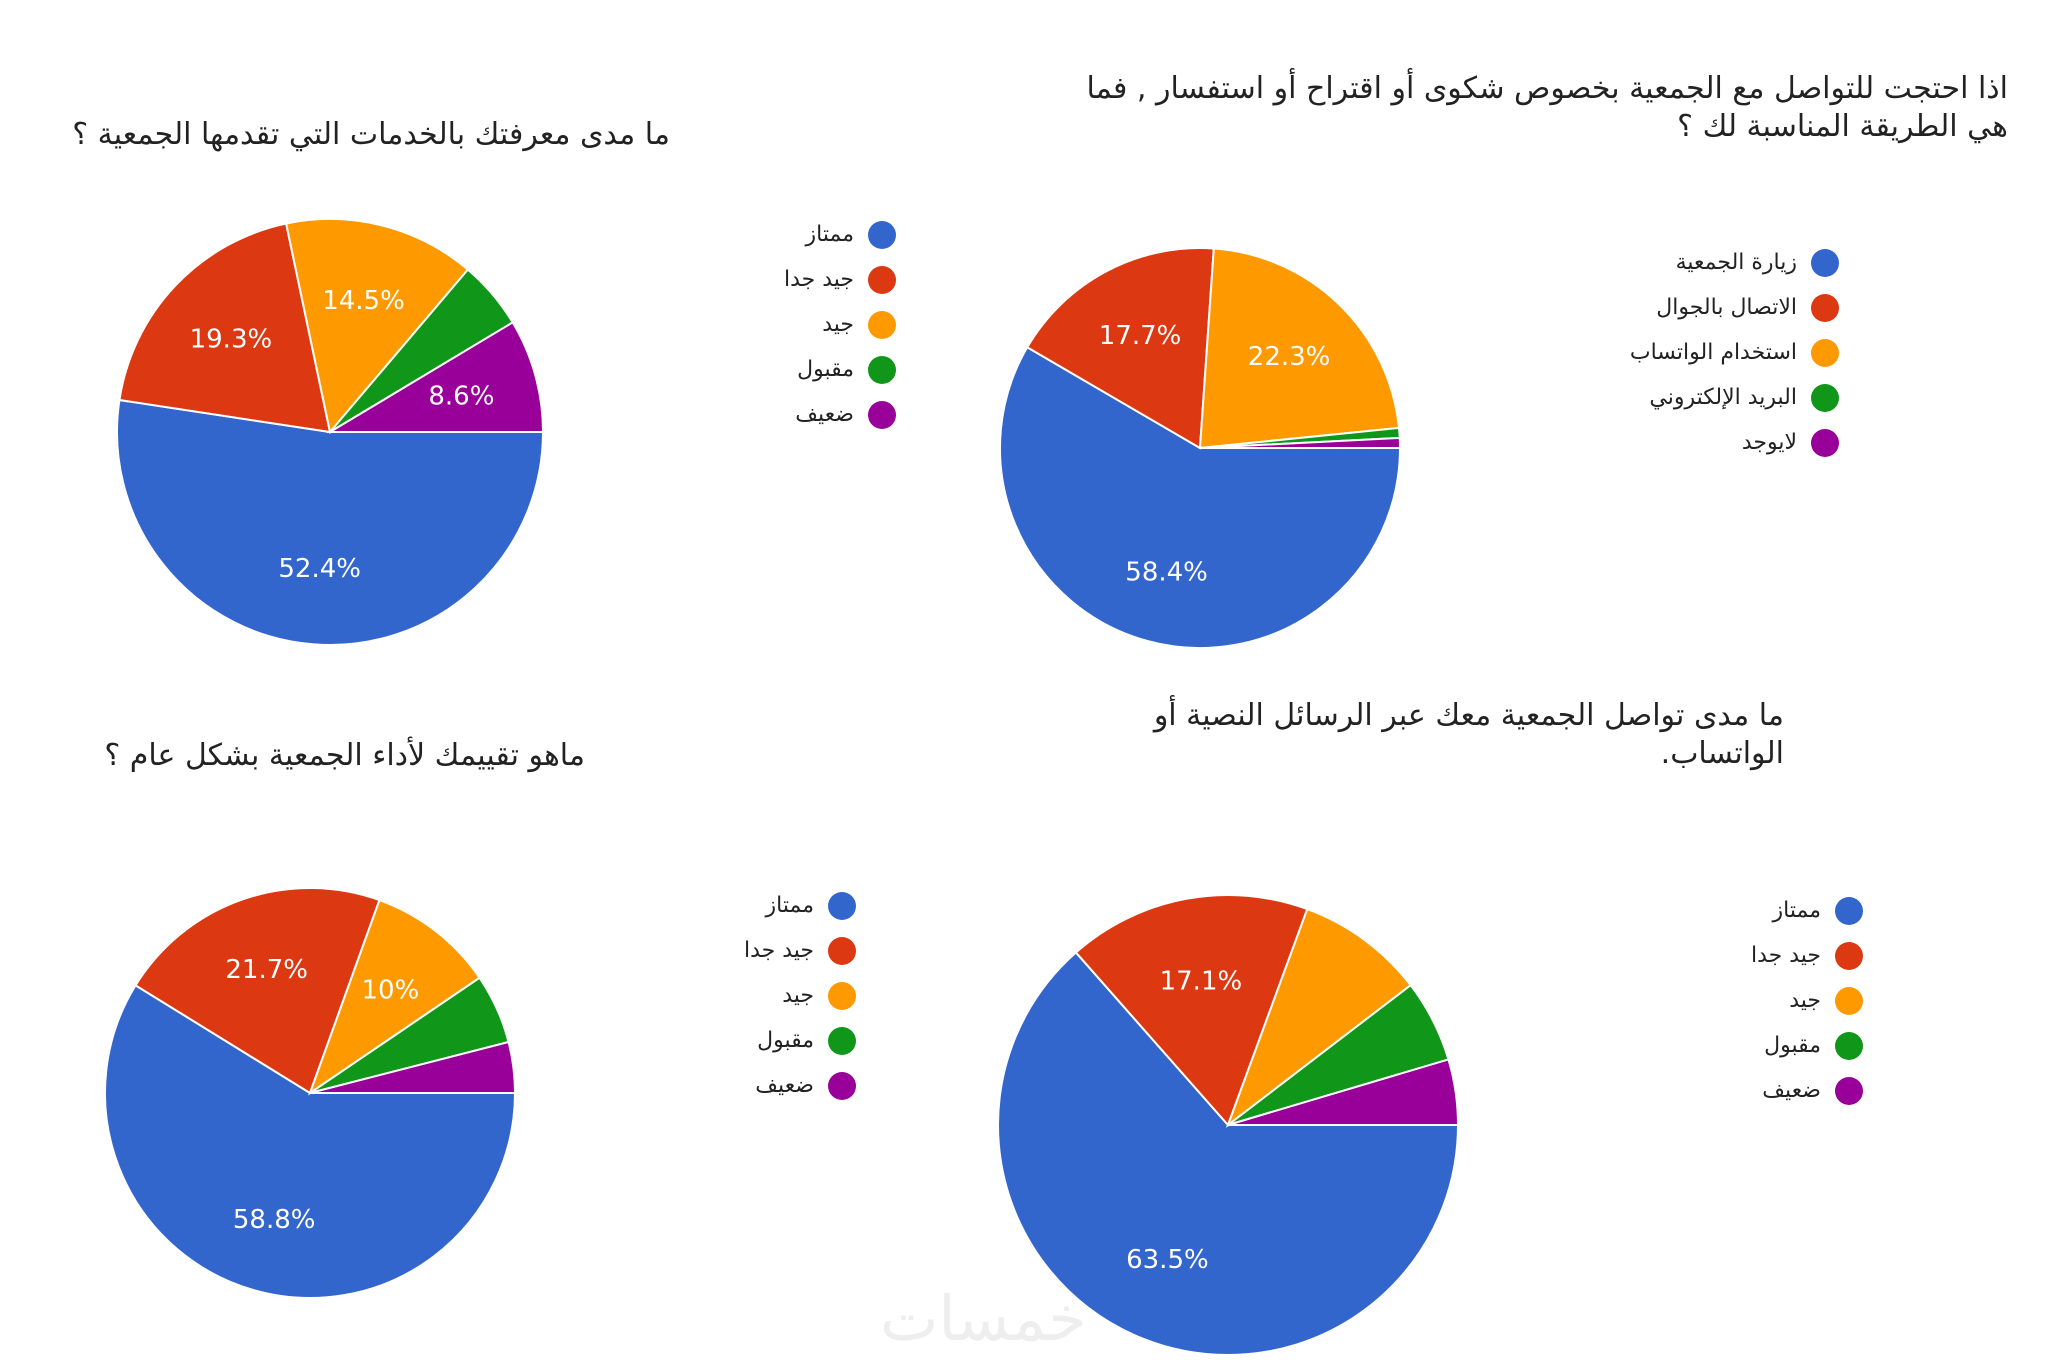 The width and height of the screenshot is (2048, 1366). I want to click on watermark-text: خمسات, so click(983, 1318).